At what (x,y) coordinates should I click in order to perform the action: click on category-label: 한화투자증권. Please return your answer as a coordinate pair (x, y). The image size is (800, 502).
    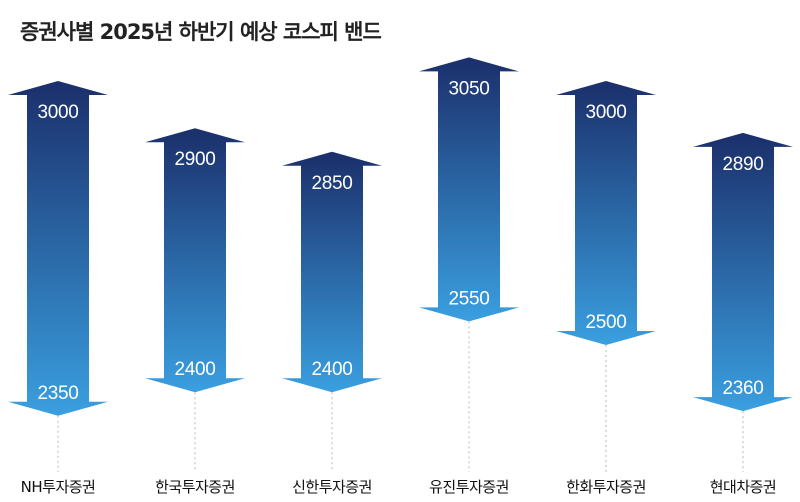
    Looking at the image, I should click on (606, 487).